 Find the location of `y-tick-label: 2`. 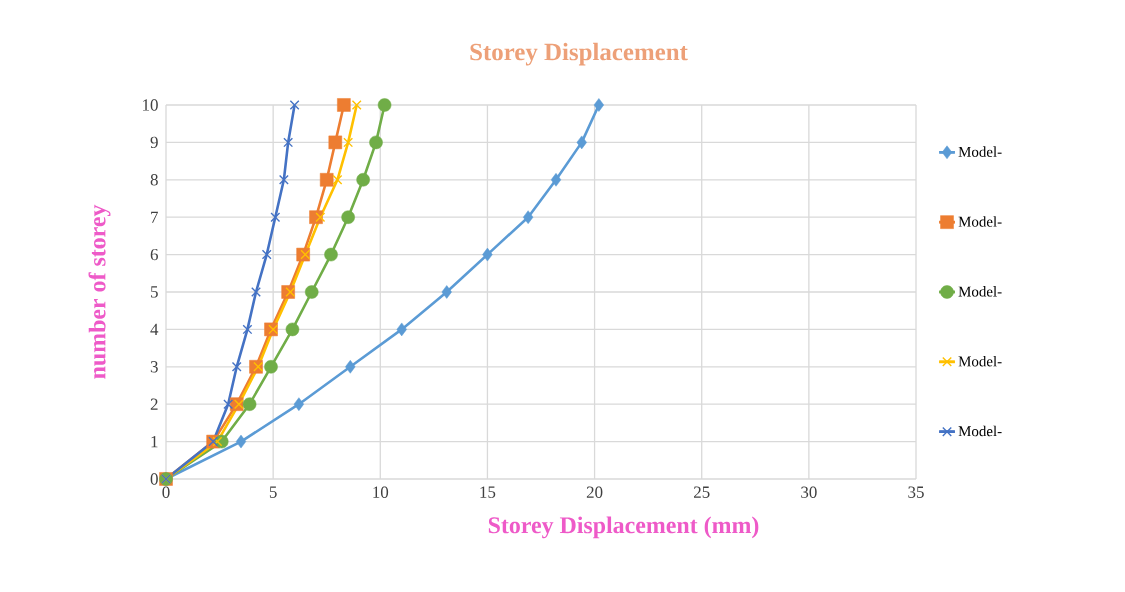

y-tick-label: 2 is located at coordinates (154, 404).